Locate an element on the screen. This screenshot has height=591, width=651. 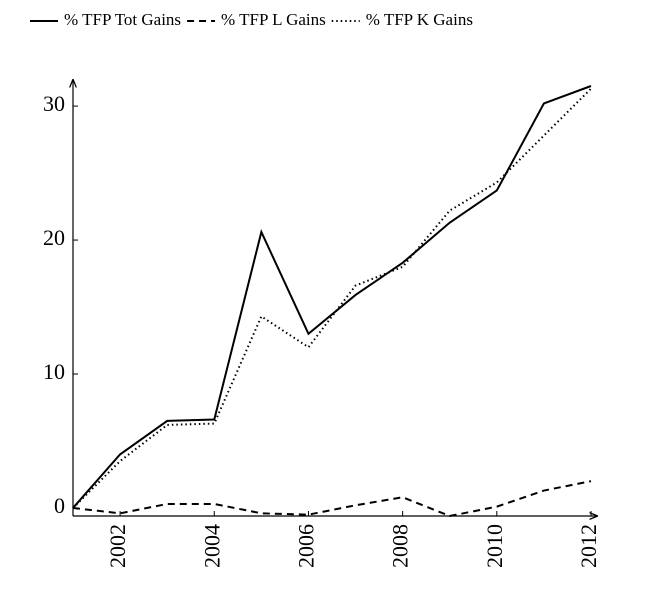
legend-label: % TFP L Gains is located at coordinates (273, 19).